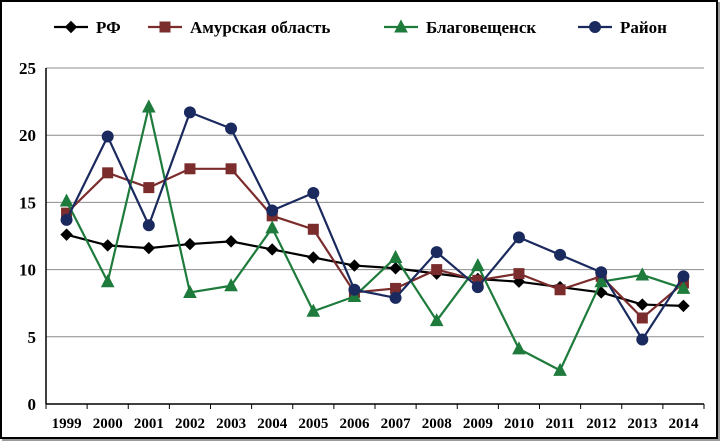 This screenshot has width=722, height=443. What do you see at coordinates (313, 424) in the screenshot?
I see `x-tick-label: 2005` at bounding box center [313, 424].